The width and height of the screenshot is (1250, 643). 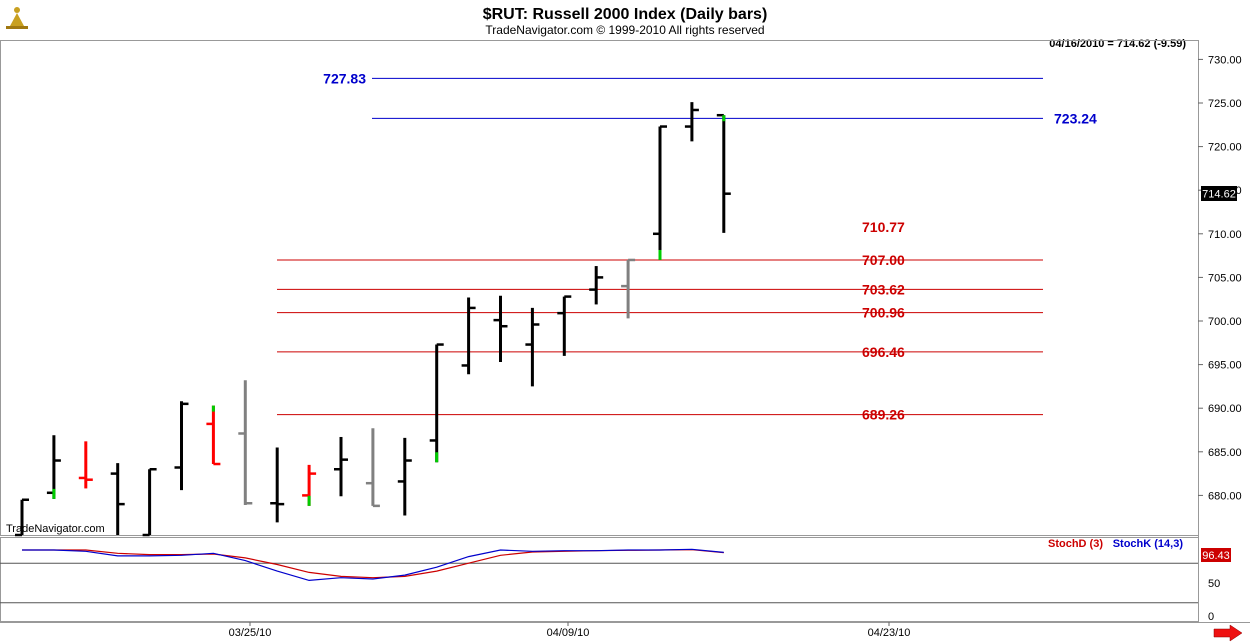 I want to click on oscillator-reference-lines, so click(x=599, y=583).